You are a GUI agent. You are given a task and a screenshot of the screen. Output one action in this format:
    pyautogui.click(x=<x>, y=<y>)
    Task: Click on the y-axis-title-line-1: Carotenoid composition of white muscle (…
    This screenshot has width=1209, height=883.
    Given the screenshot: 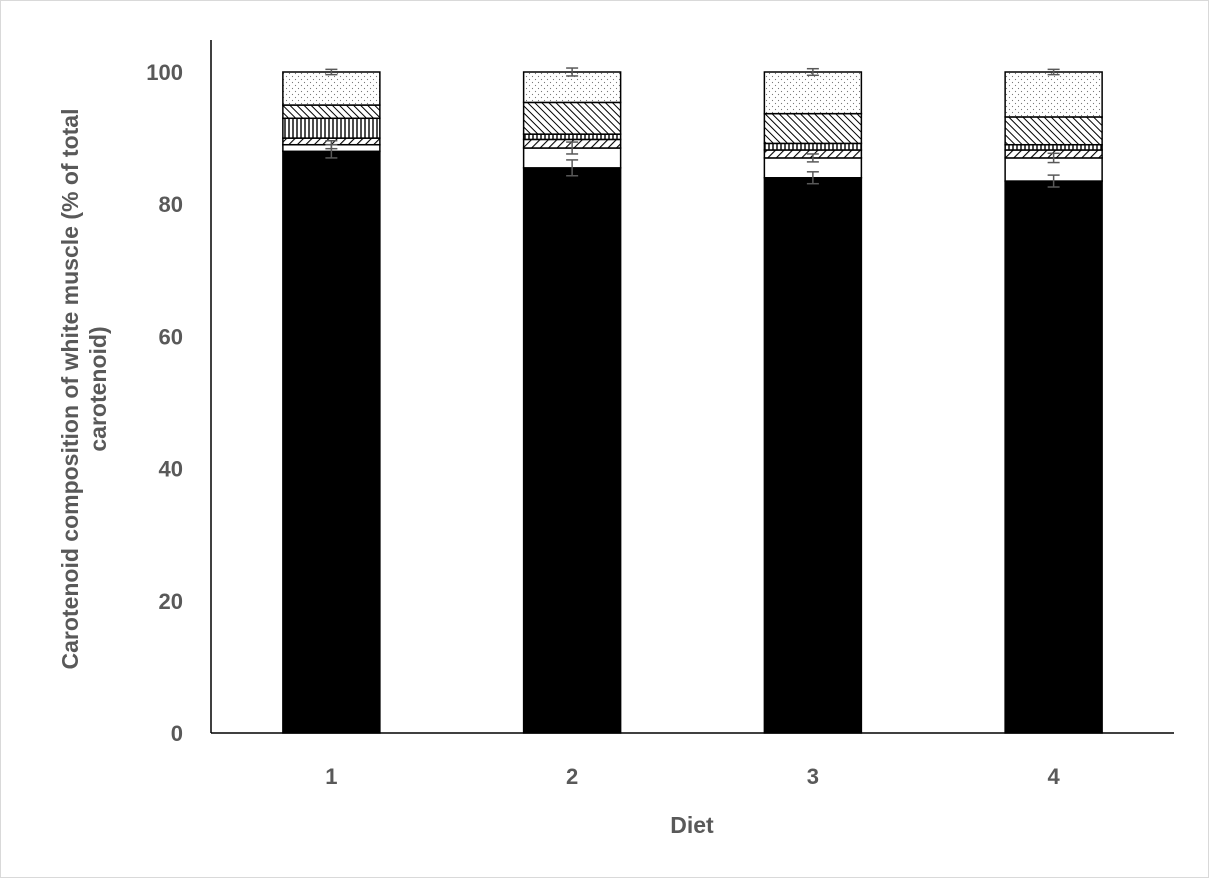 What is the action you would take?
    pyautogui.click(x=70, y=389)
    